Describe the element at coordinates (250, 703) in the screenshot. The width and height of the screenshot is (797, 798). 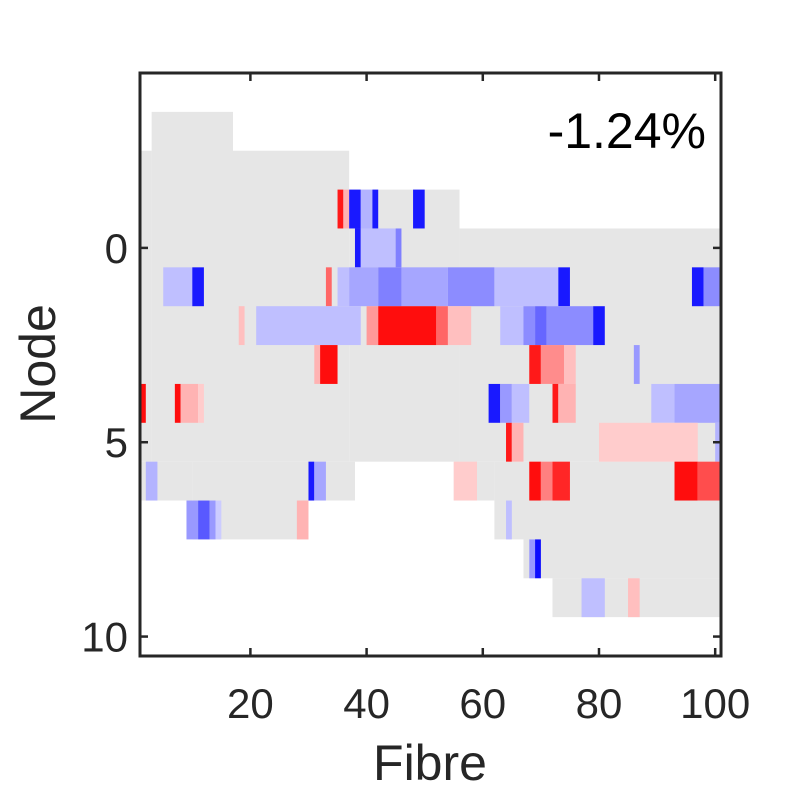
I see `x-tick-label: 20` at that location.